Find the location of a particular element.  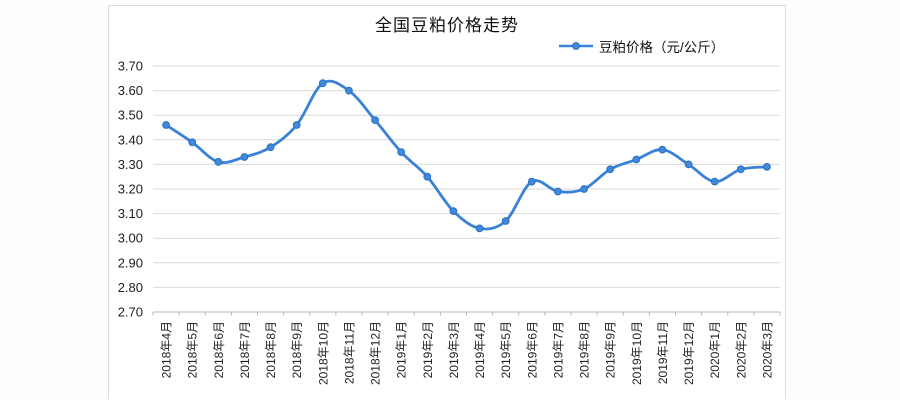

x-axis-label: 2019年9月 is located at coordinates (611, 349).